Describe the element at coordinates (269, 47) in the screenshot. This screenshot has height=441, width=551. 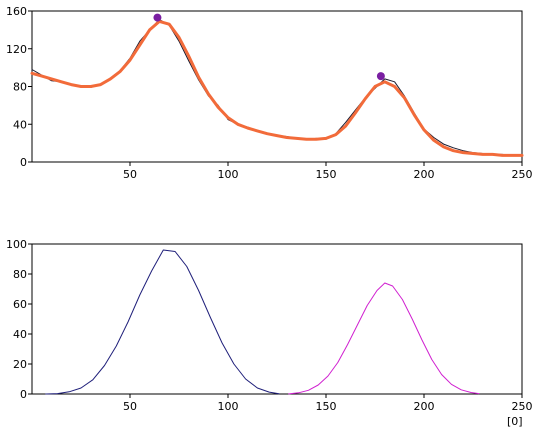
I see `top-peak-markers` at that location.